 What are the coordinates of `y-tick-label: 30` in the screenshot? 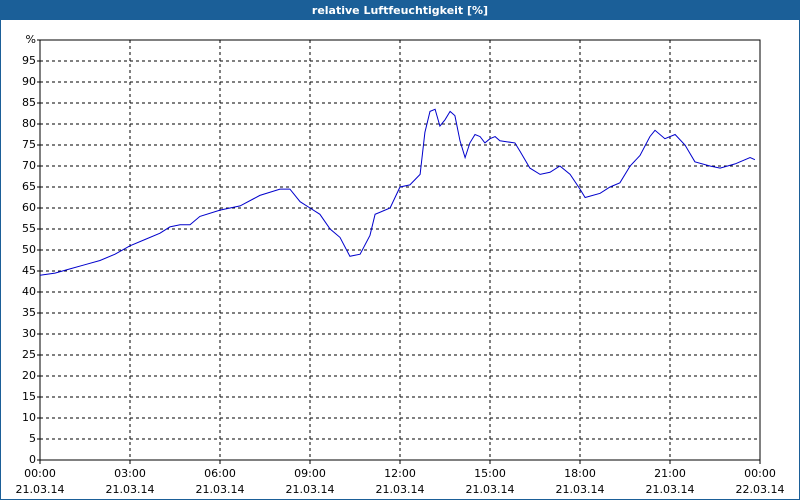 It's located at (29, 333).